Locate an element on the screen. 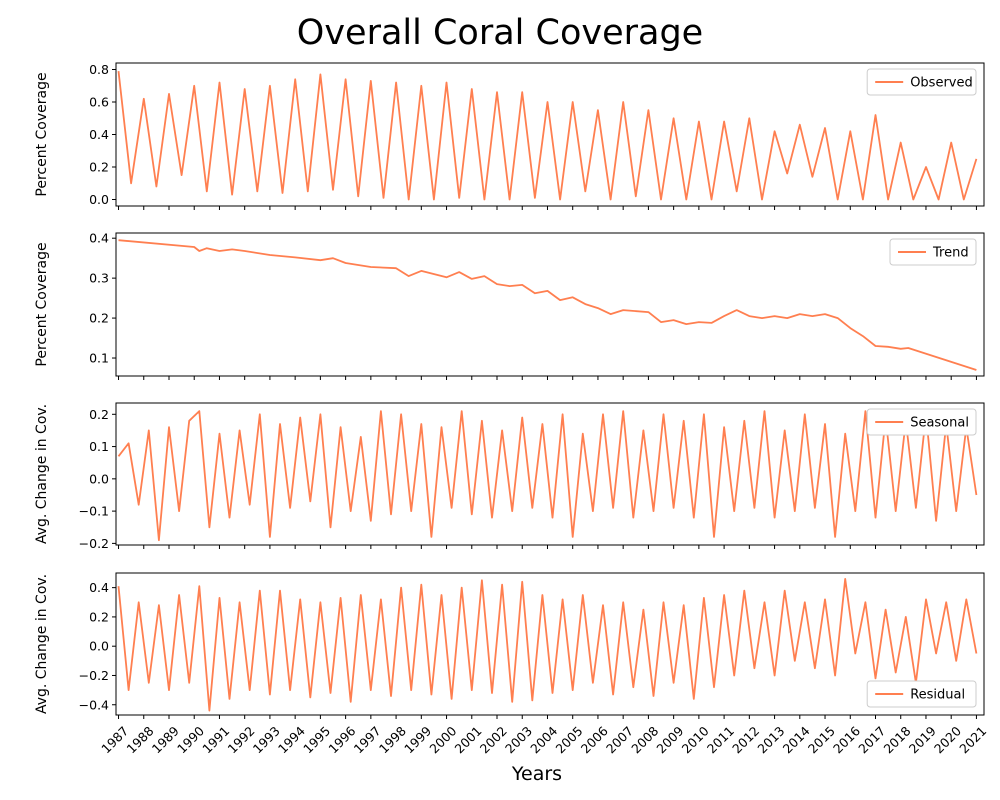  x-tick-label: 1996 is located at coordinates (341, 739).